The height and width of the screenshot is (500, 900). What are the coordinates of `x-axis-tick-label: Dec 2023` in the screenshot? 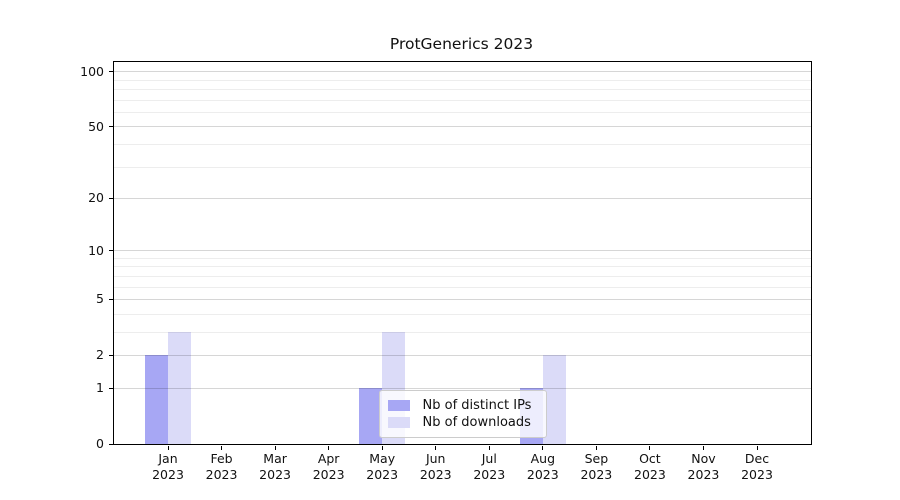 It's located at (757, 463).